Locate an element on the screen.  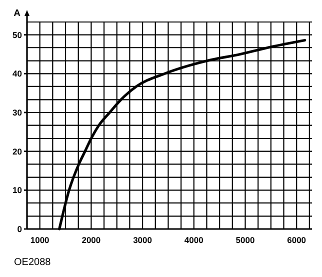
x-tick-label: 3000 is located at coordinates (142, 240).